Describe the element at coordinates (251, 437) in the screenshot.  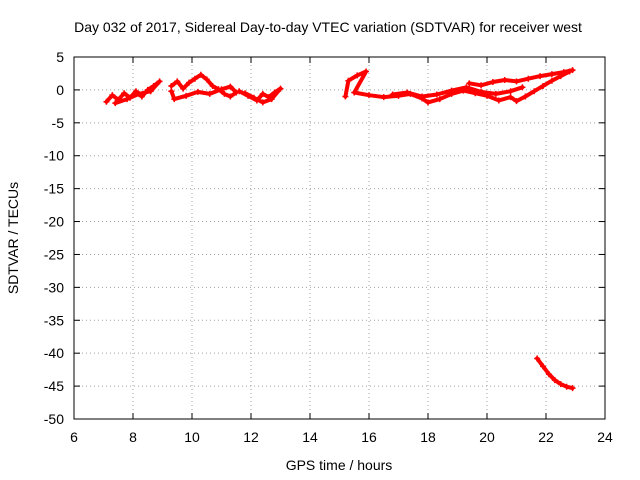
I see `x-tick-label: 12` at that location.